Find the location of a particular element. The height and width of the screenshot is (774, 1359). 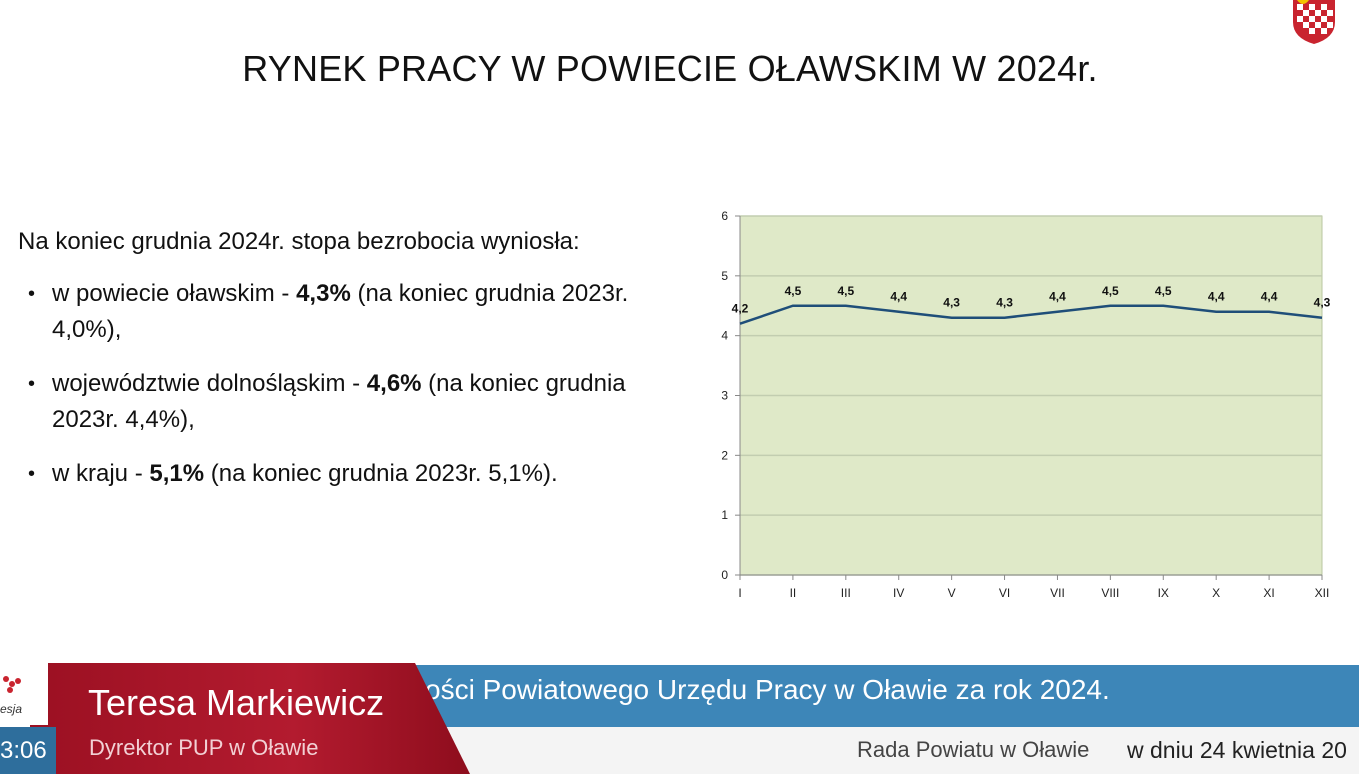

event-name: Rada Powiatu w Oławie is located at coordinates (973, 749).